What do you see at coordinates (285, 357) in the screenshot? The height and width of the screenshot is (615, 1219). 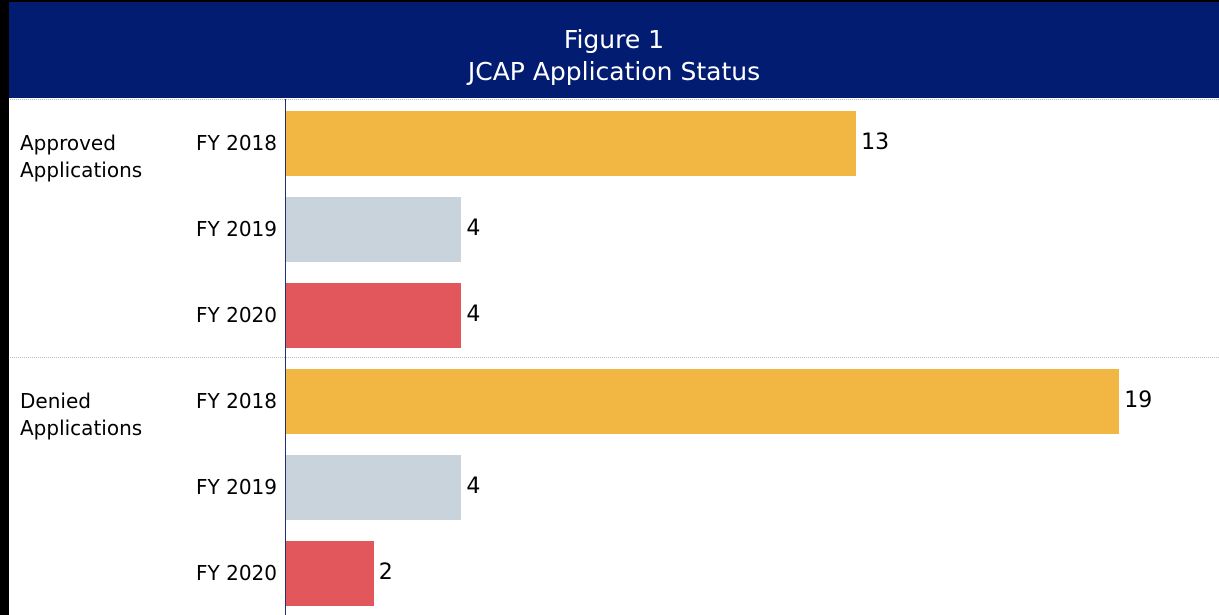 I see `axis-line` at bounding box center [285, 357].